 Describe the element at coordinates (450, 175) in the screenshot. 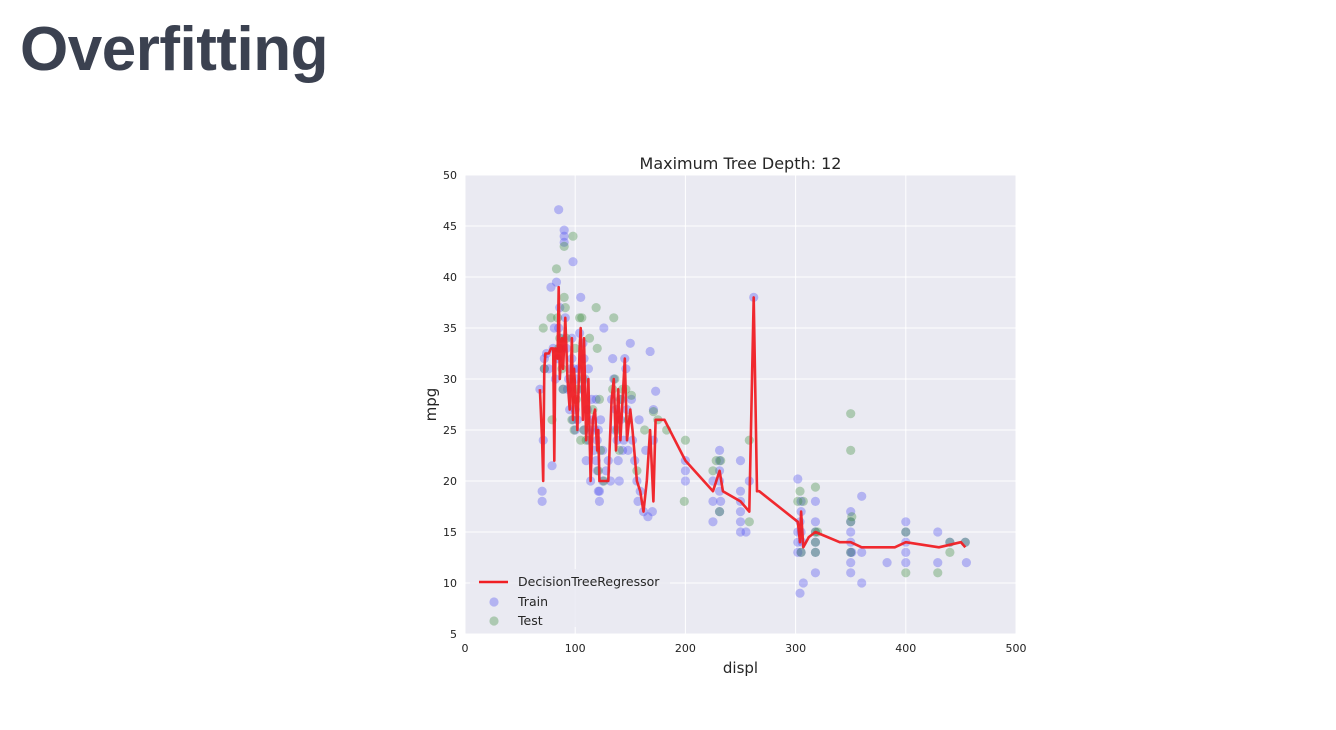

I see `y-tick-label: 50` at that location.